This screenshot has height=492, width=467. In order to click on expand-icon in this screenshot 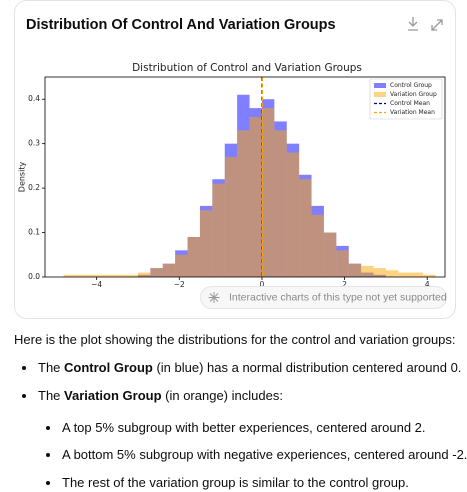, I will do `click(437, 25)`.